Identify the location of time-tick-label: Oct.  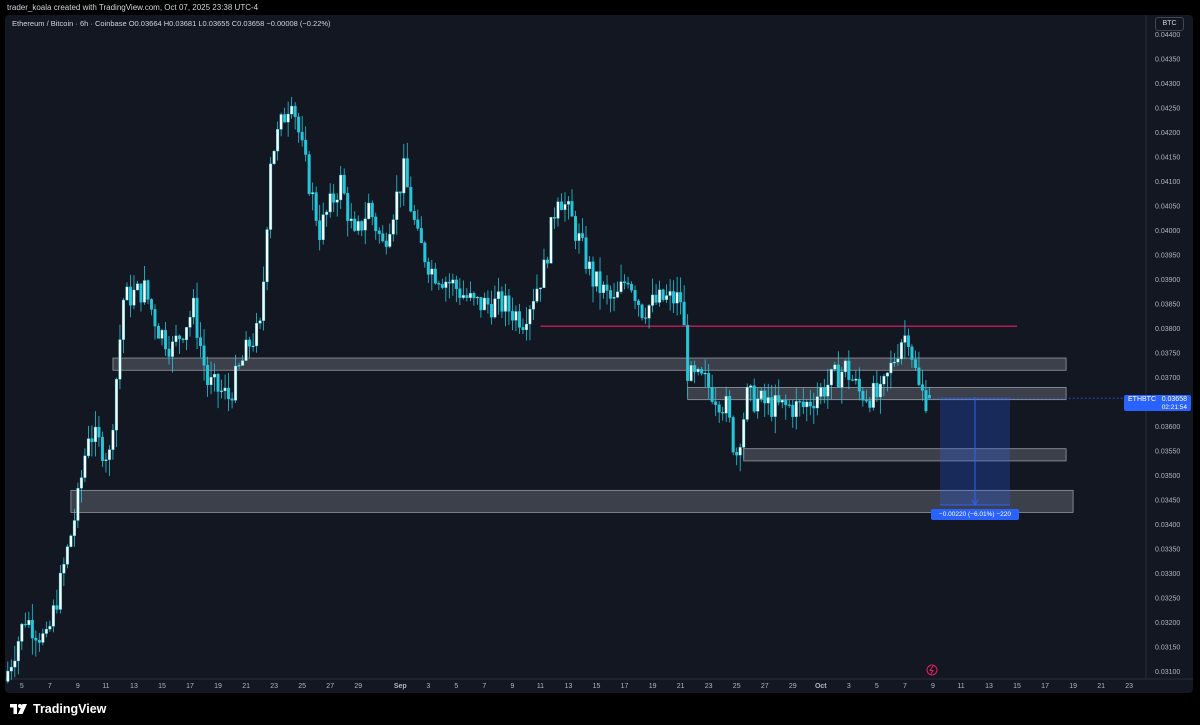
(821, 686).